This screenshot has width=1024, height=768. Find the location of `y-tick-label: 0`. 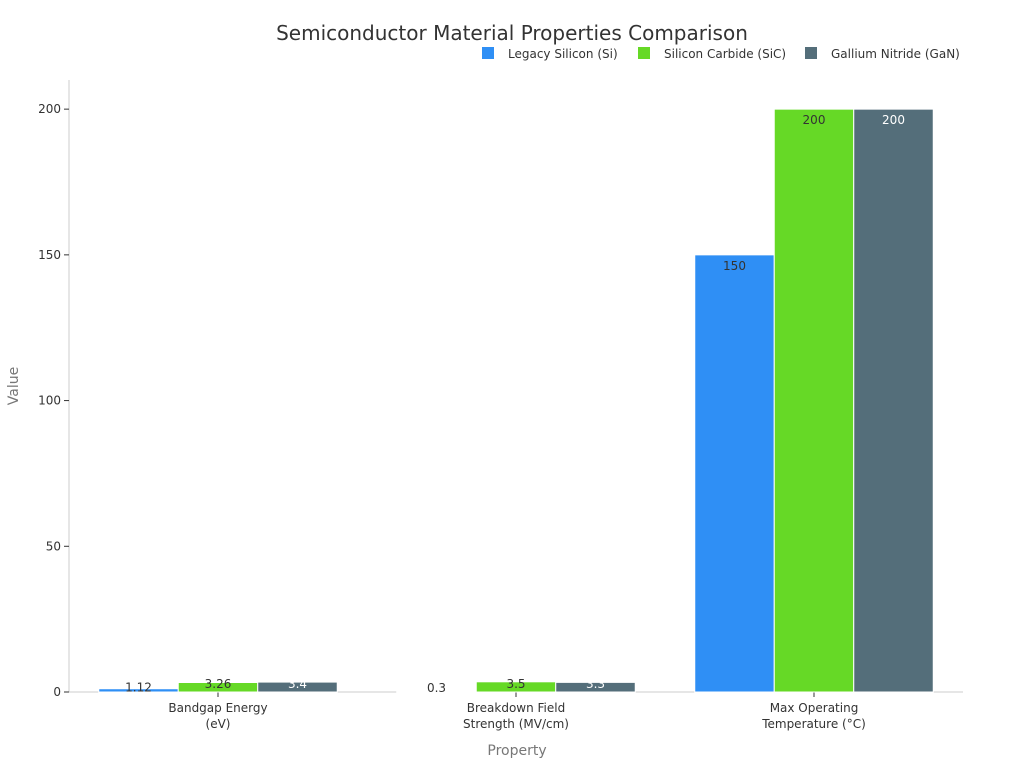

y-tick-label: 0 is located at coordinates (57, 692).